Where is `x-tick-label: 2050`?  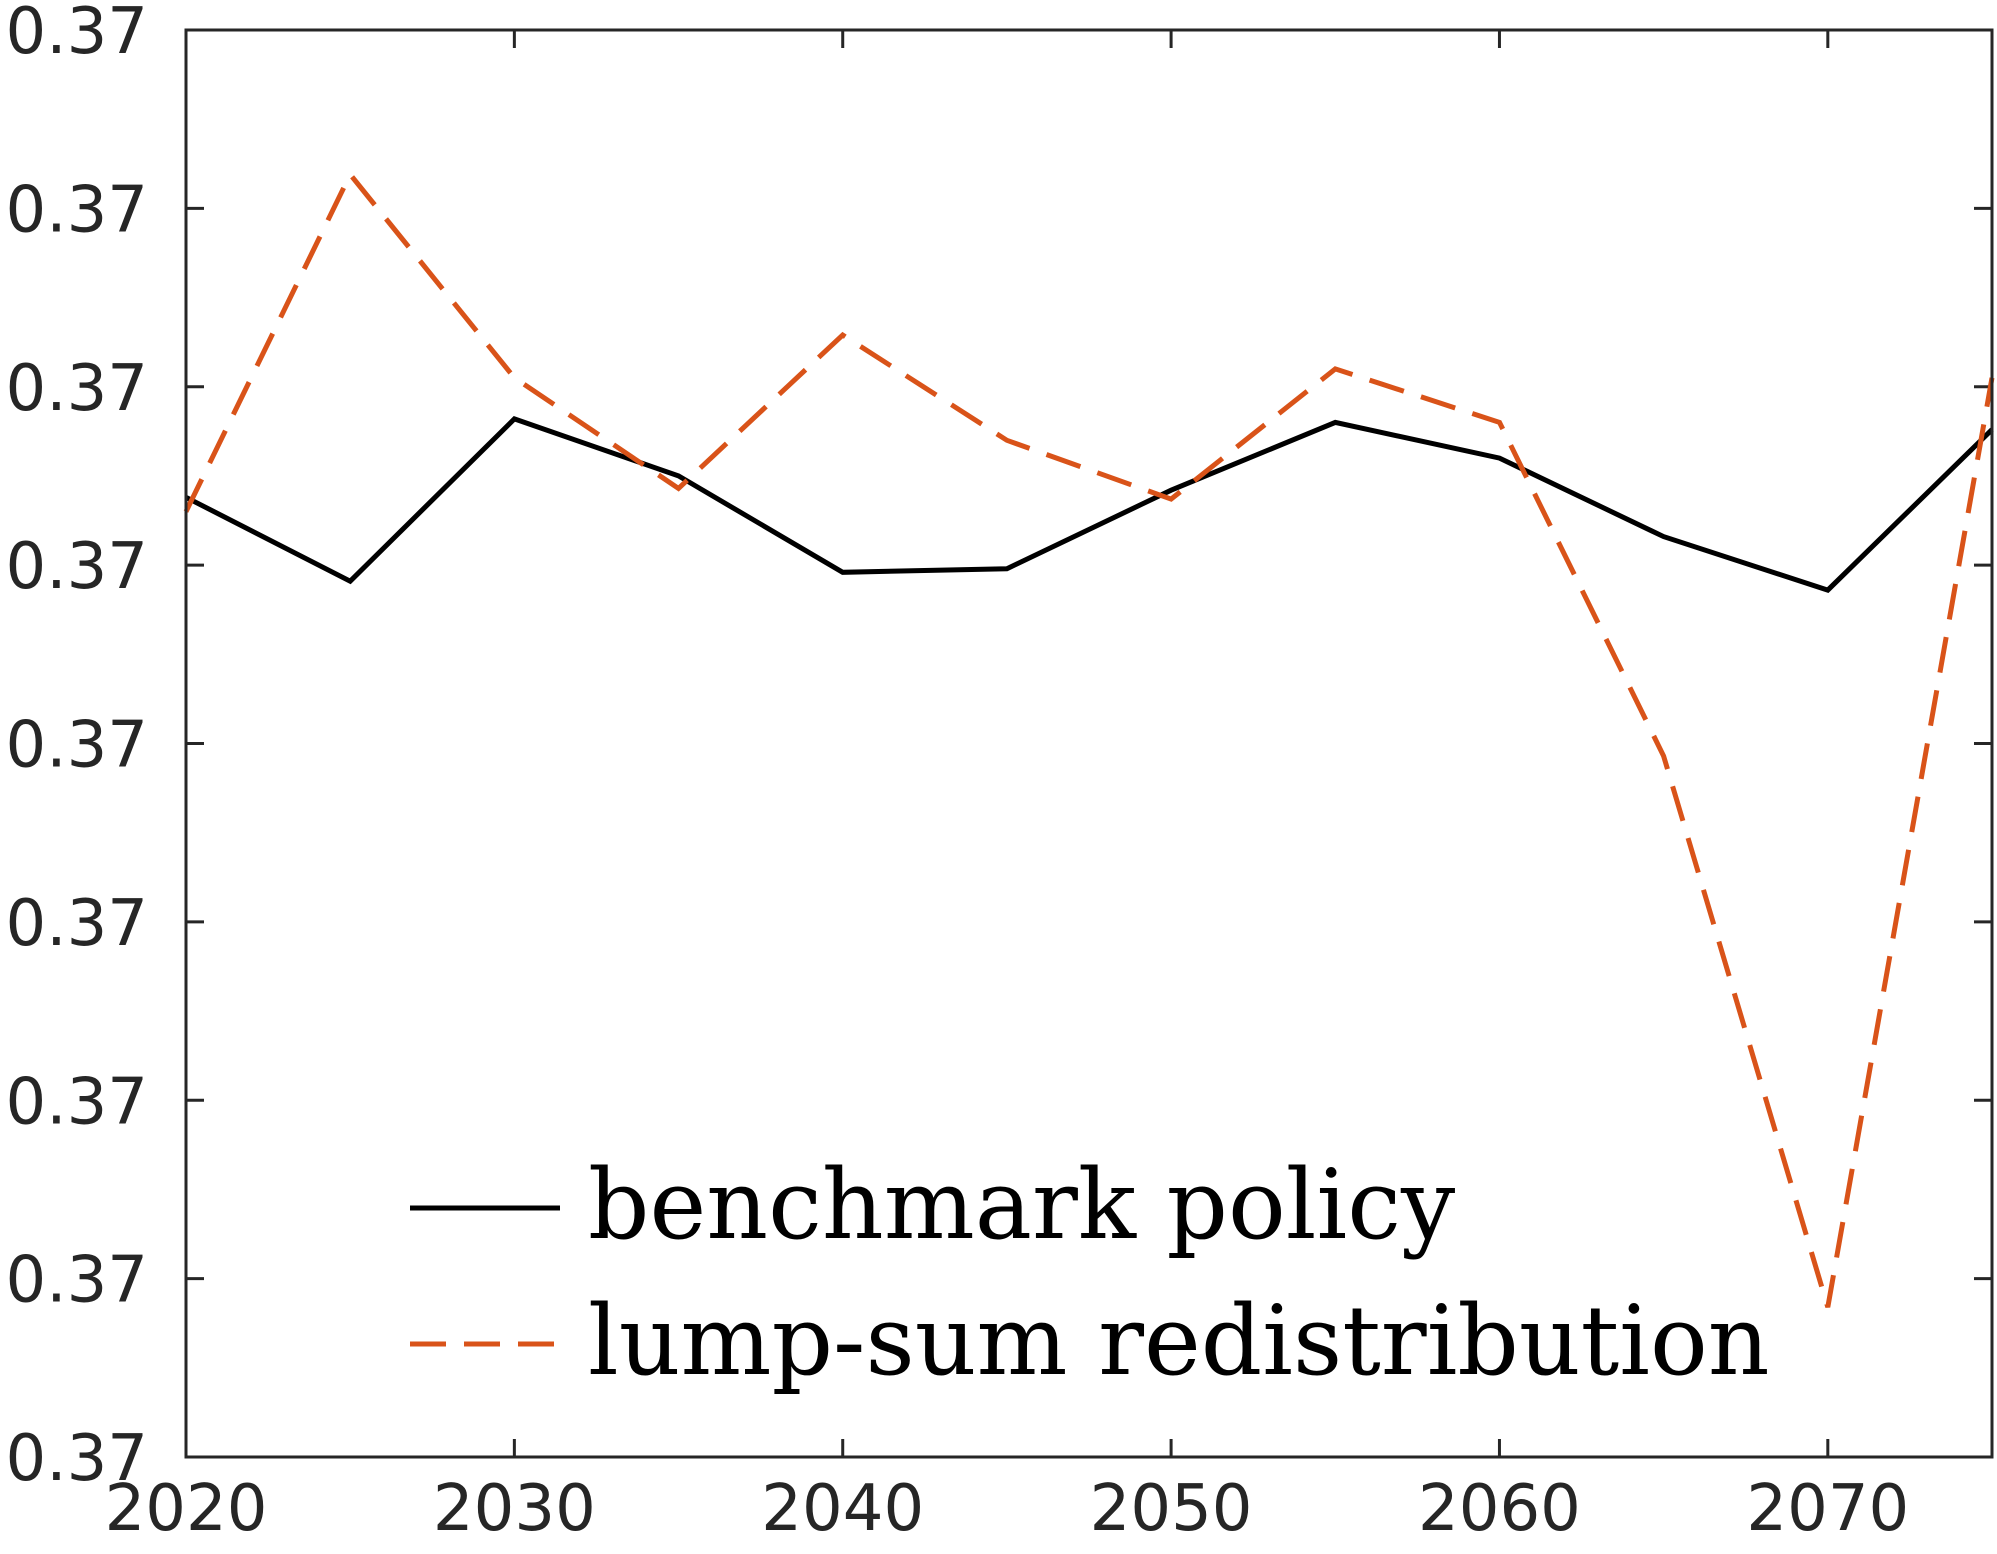 x-tick-label: 2050 is located at coordinates (1171, 1509).